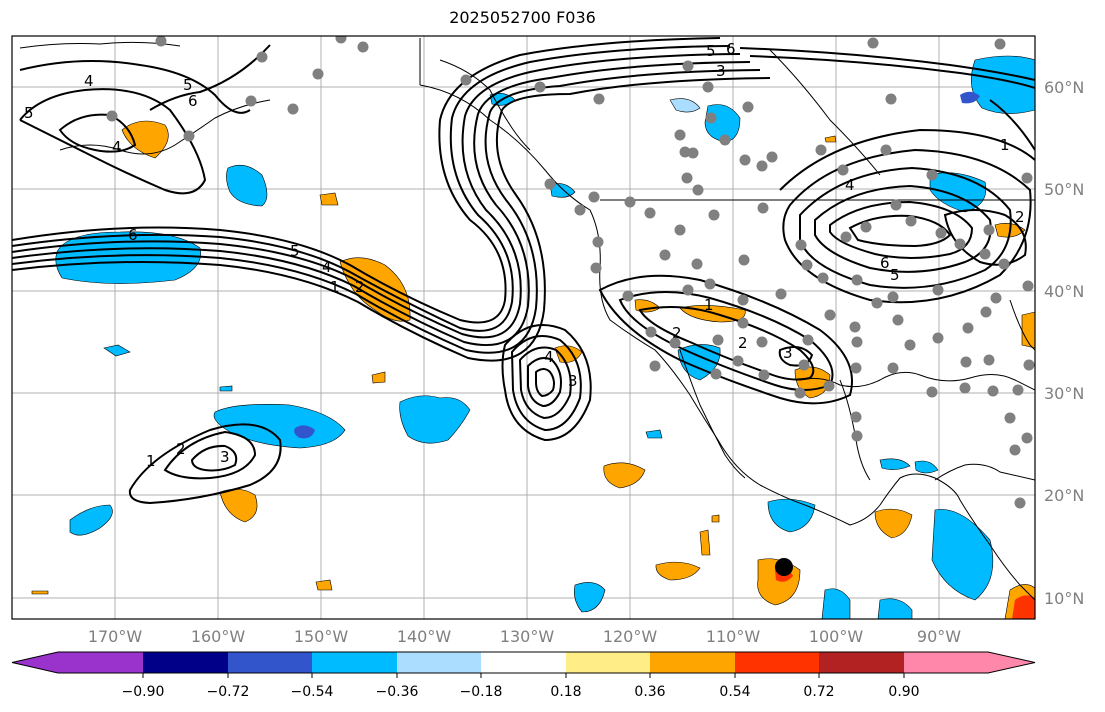 The height and width of the screenshot is (712, 1105). Describe the element at coordinates (939, 636) in the screenshot. I see `lon-label-90w: 90°W` at that location.